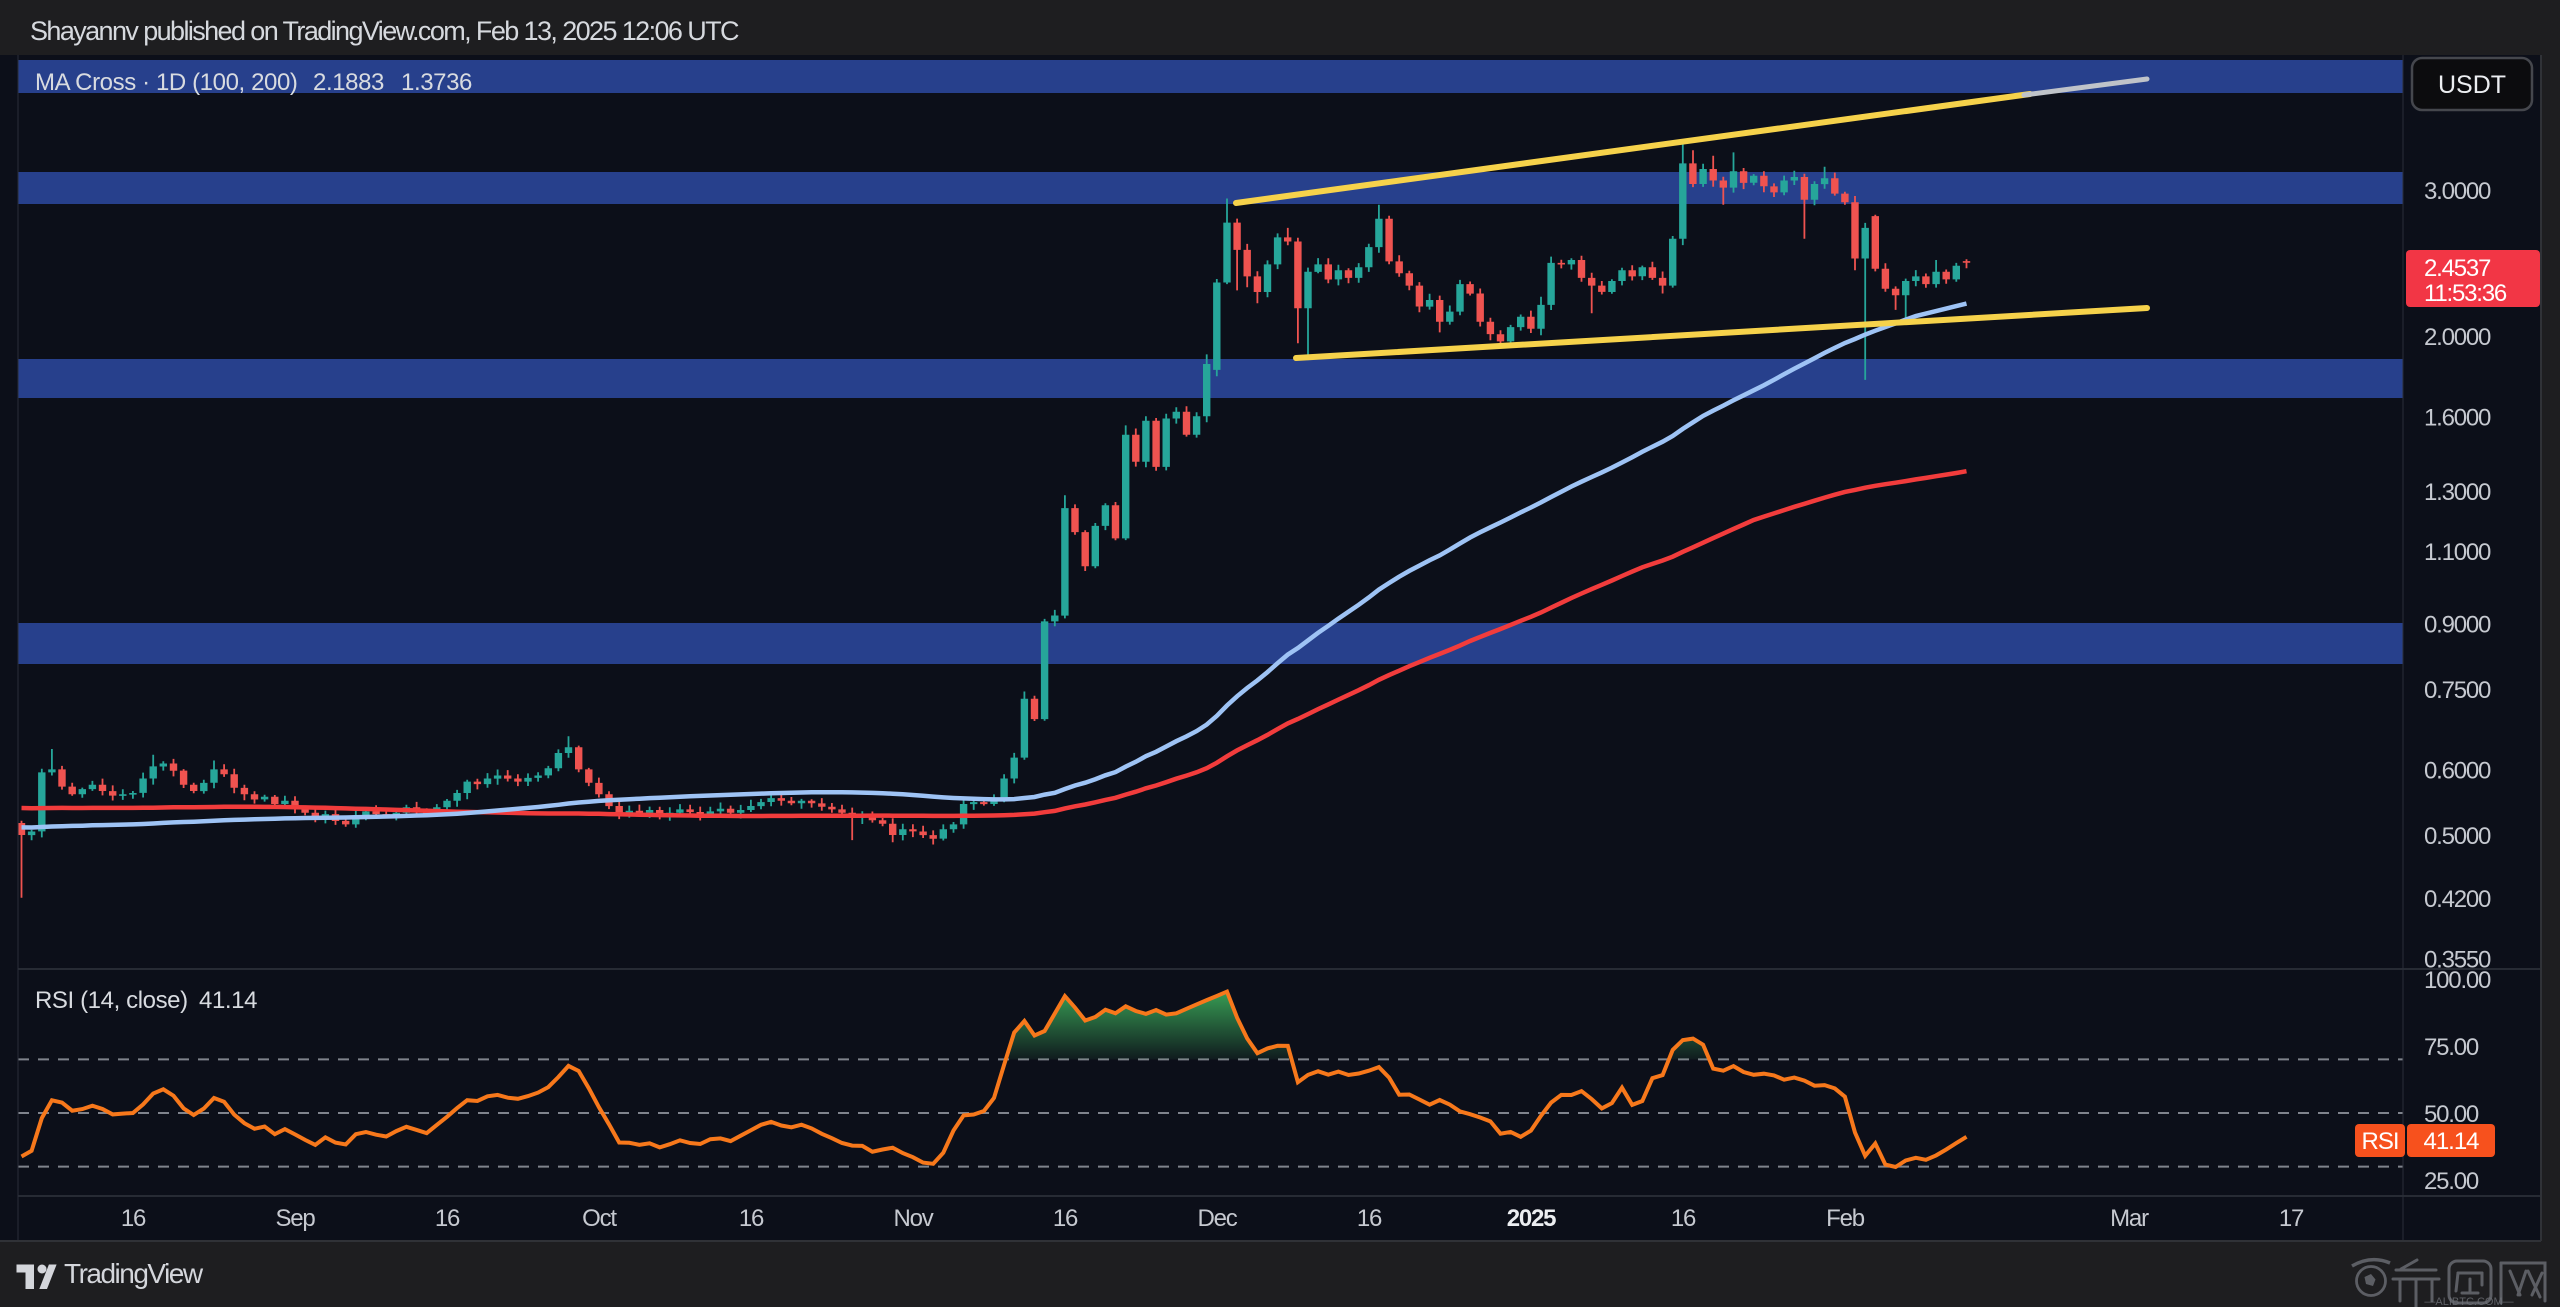 Image resolution: width=2560 pixels, height=1307 pixels. I want to click on svg-text: 17, so click(2291, 1218).